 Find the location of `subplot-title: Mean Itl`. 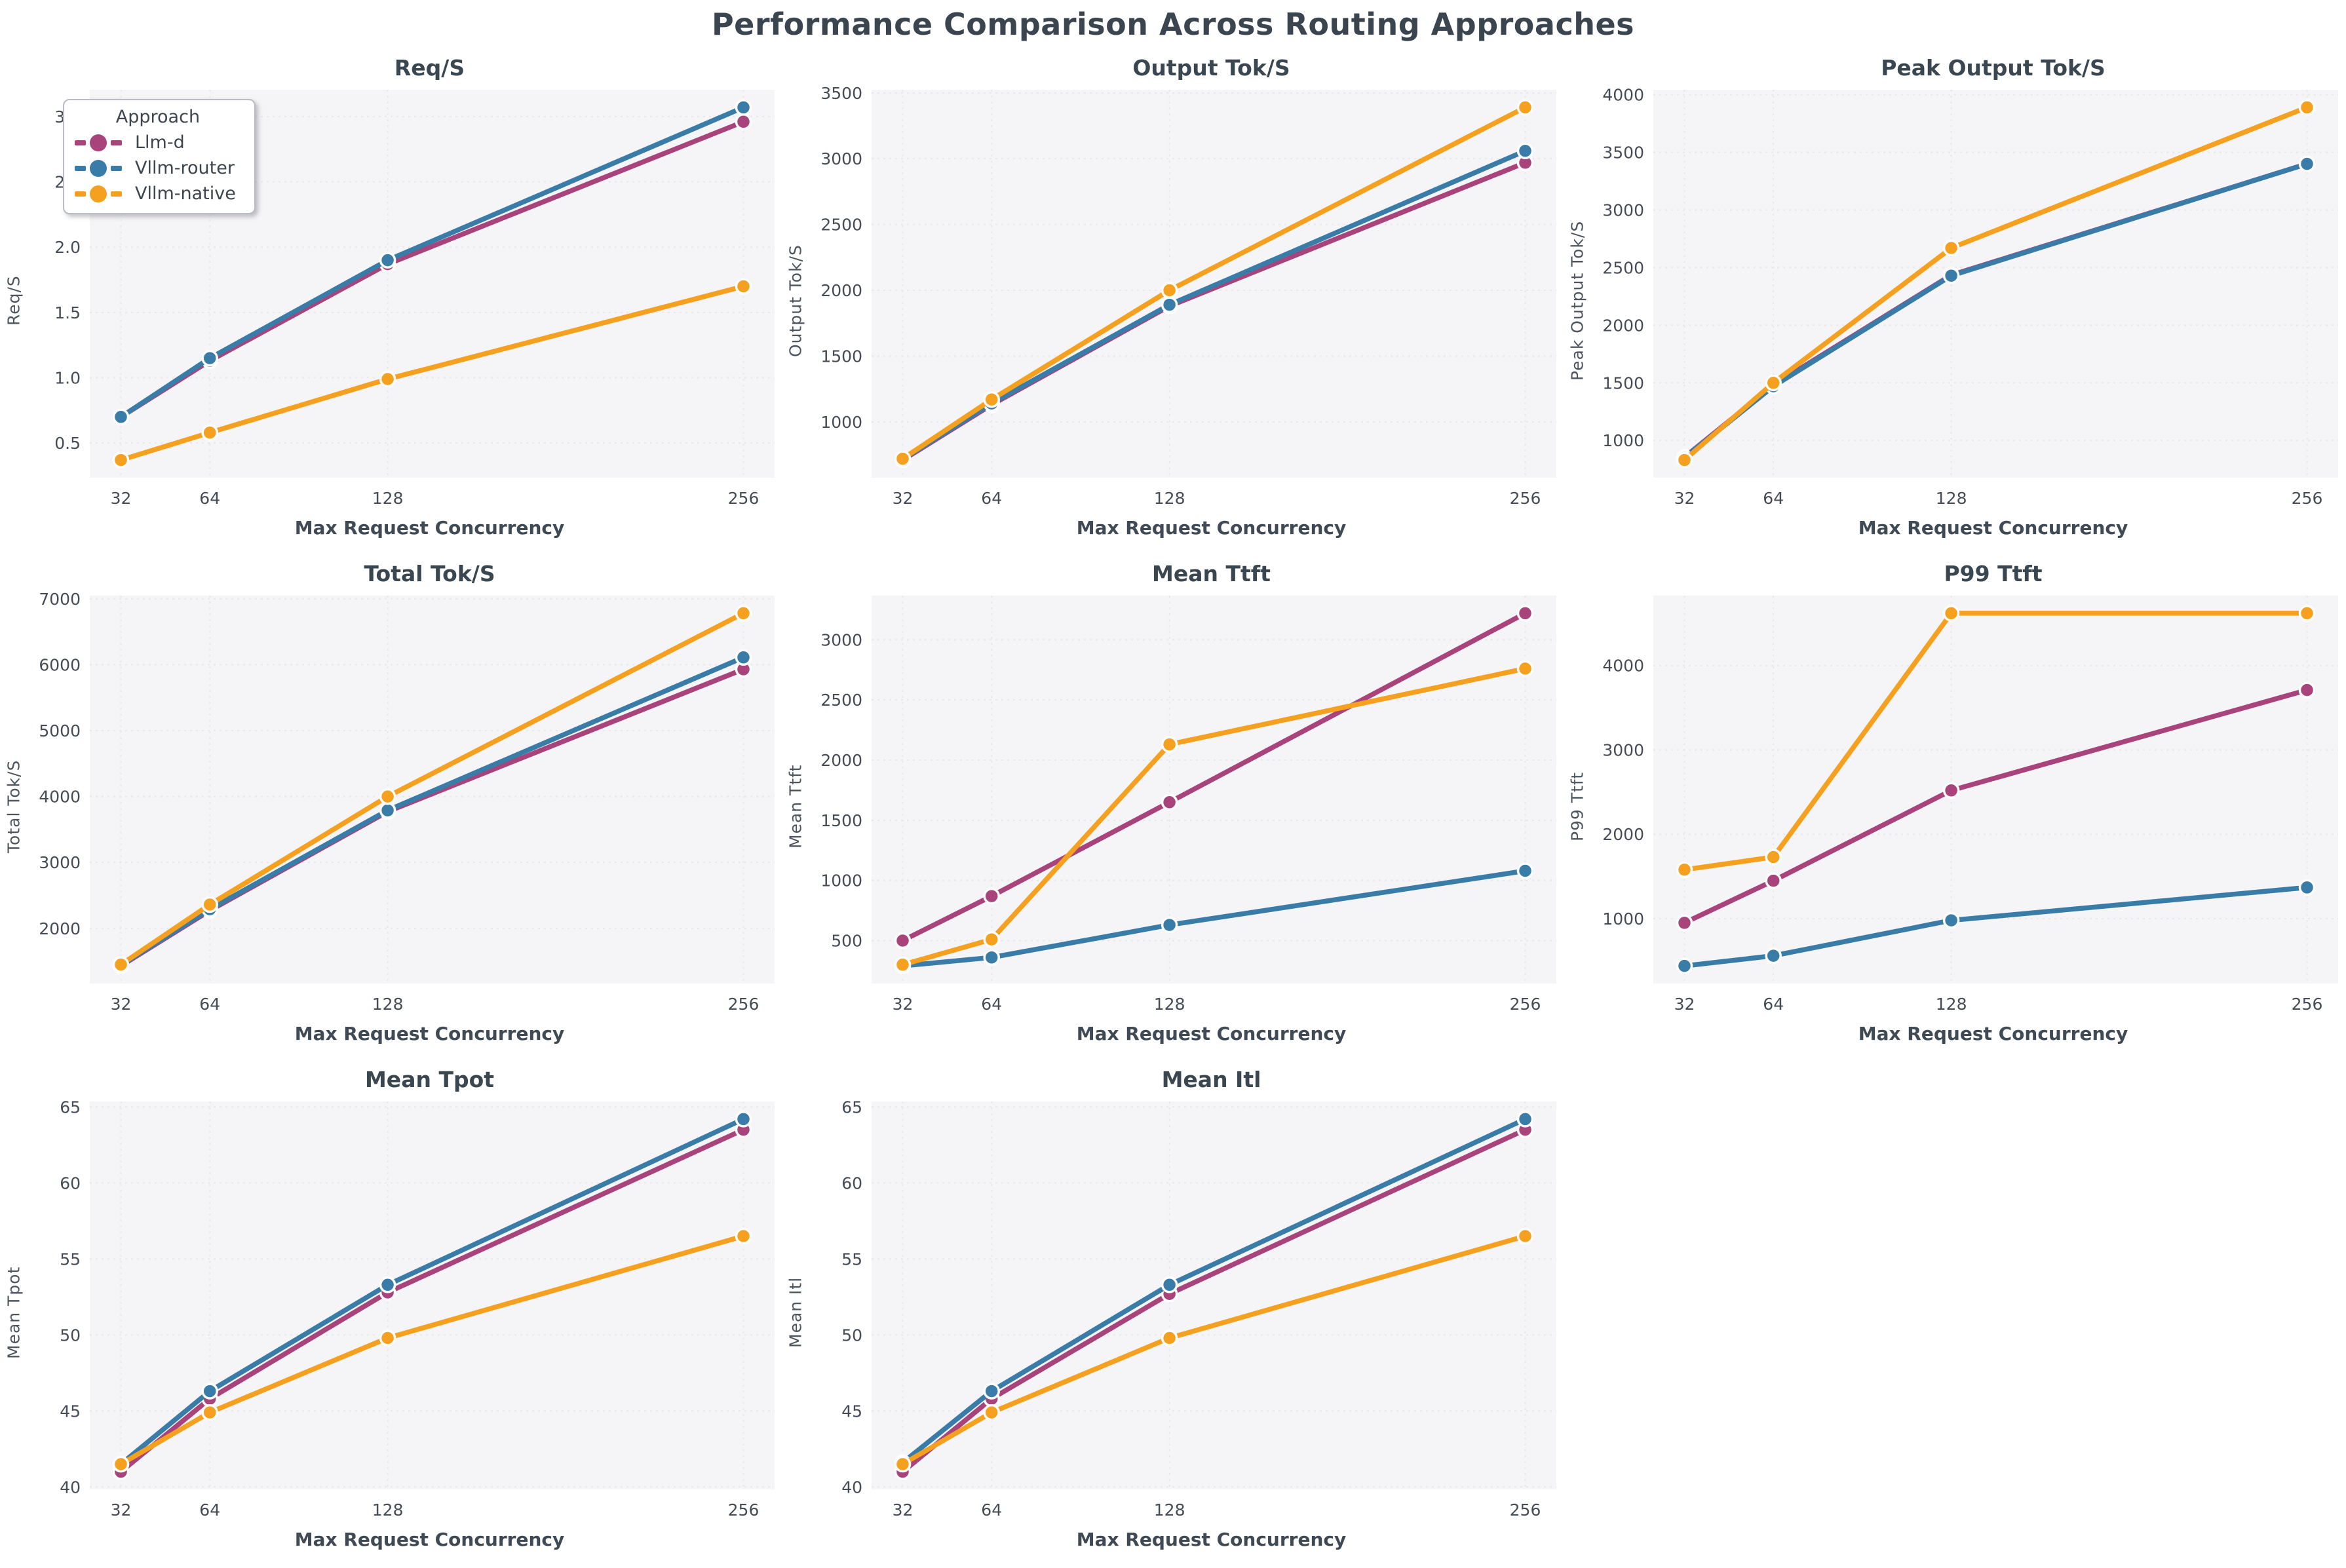

subplot-title: Mean Itl is located at coordinates (1211, 1080).